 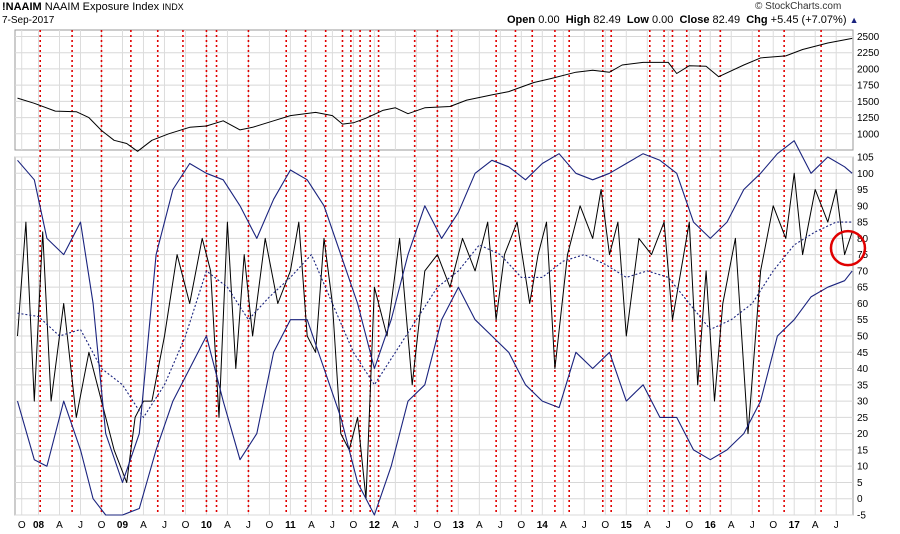 What do you see at coordinates (868, 102) in the screenshot?
I see `y-tick-label: 1500` at bounding box center [868, 102].